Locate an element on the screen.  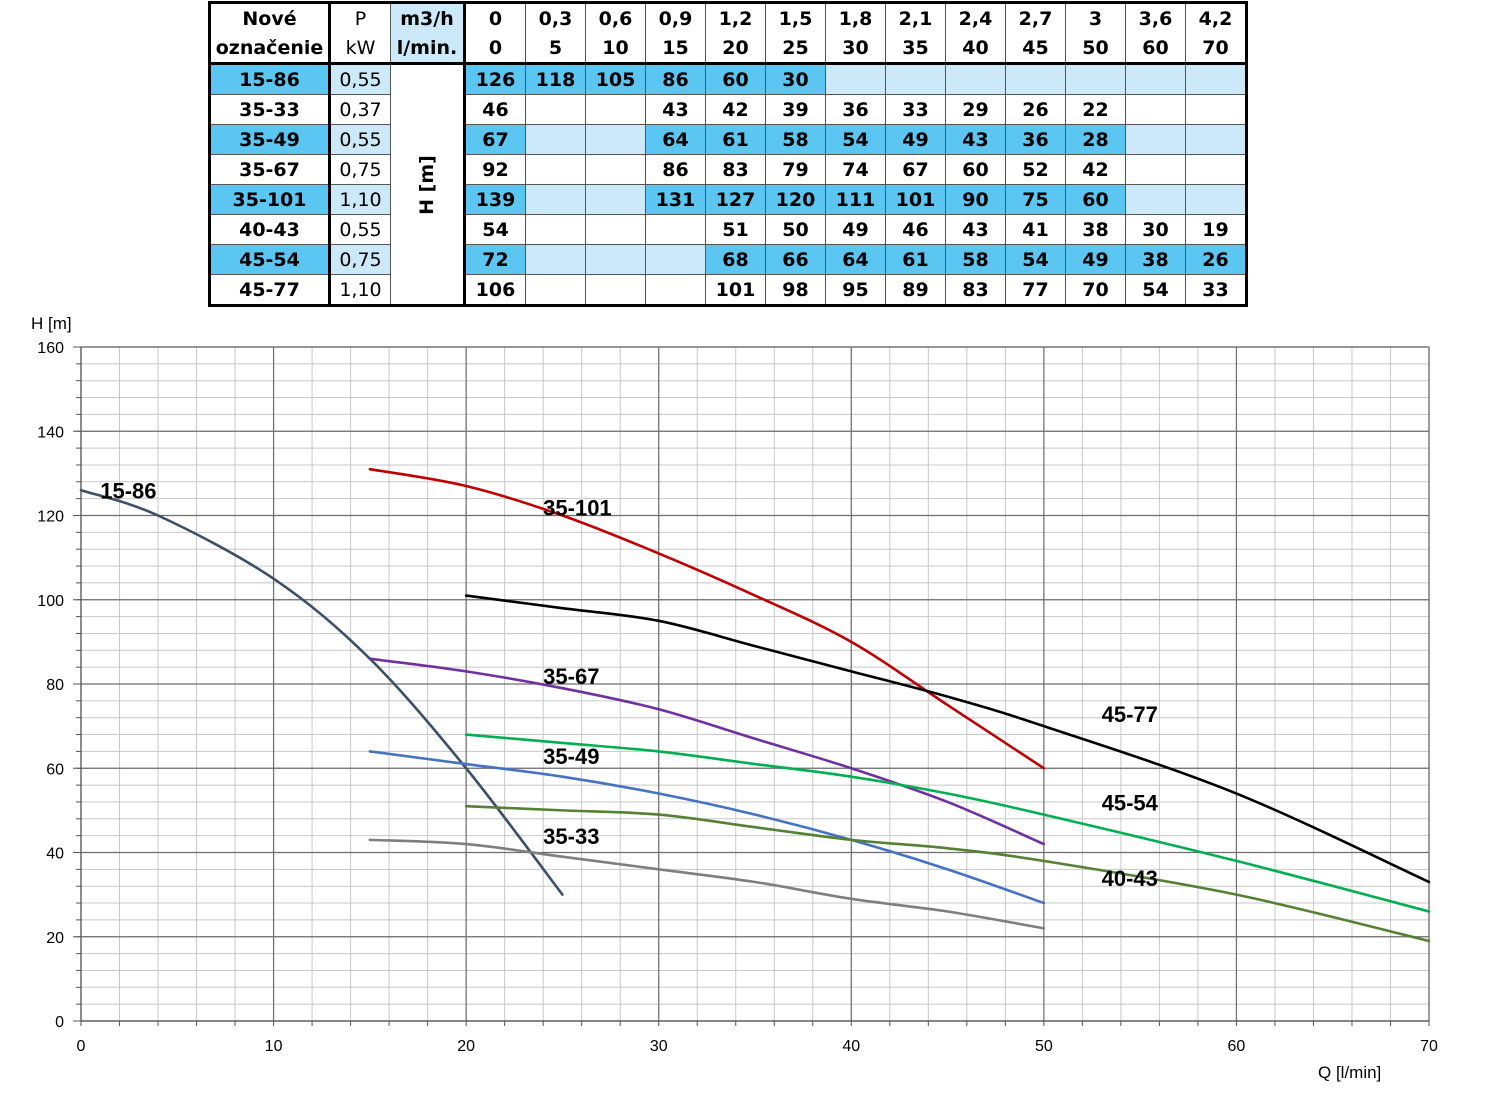
header-flow-cell: 0 is located at coordinates (495, 49).